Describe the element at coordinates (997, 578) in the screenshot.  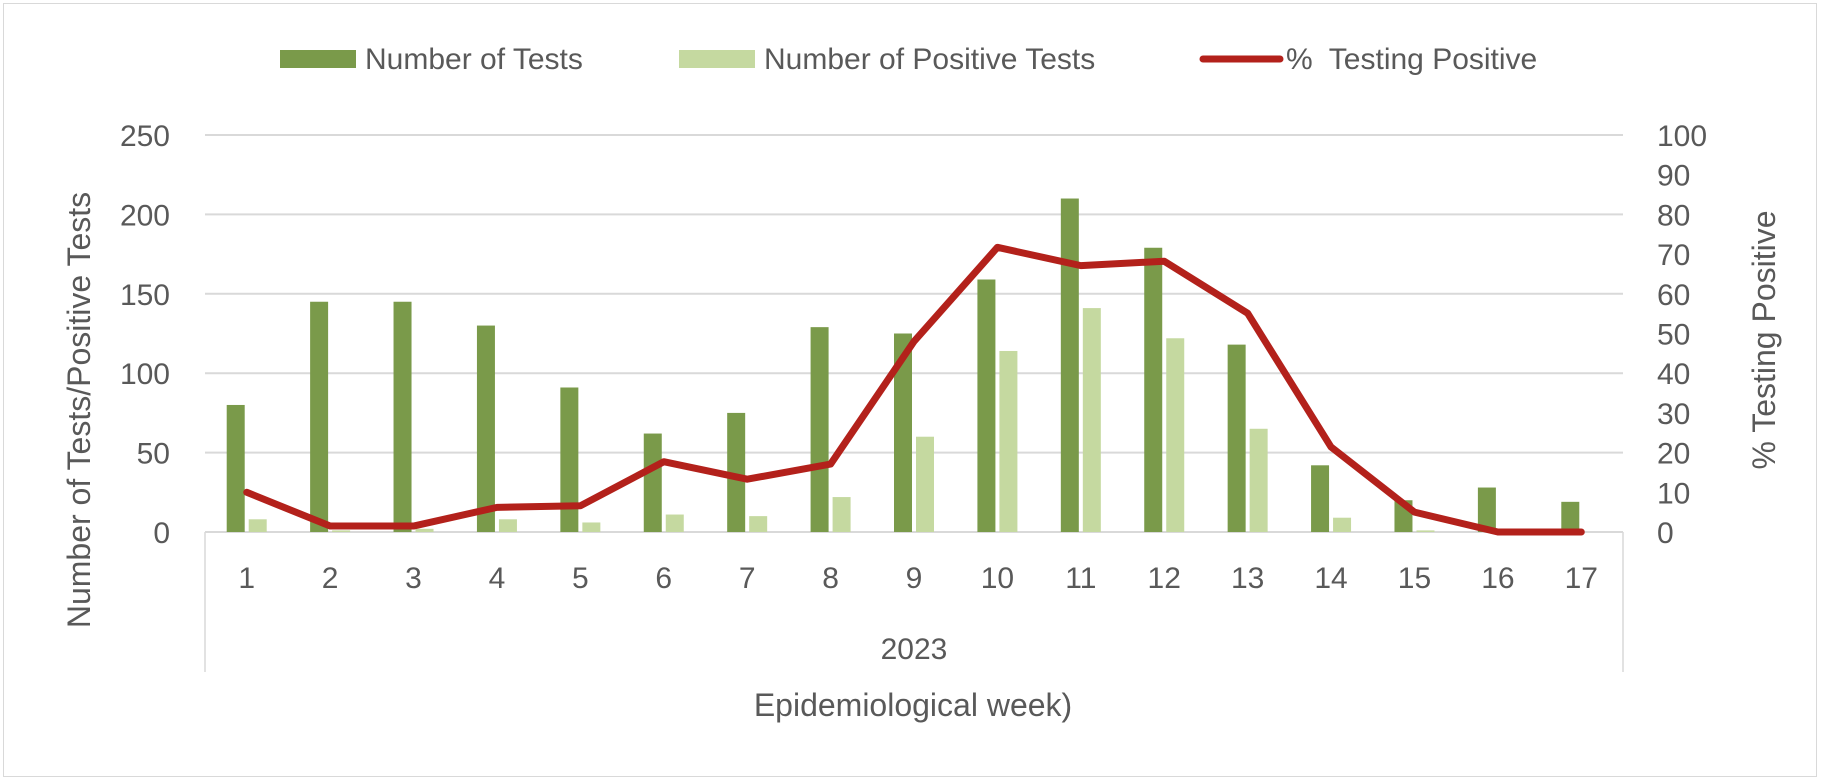
I see `x-tick-label: 10` at that location.